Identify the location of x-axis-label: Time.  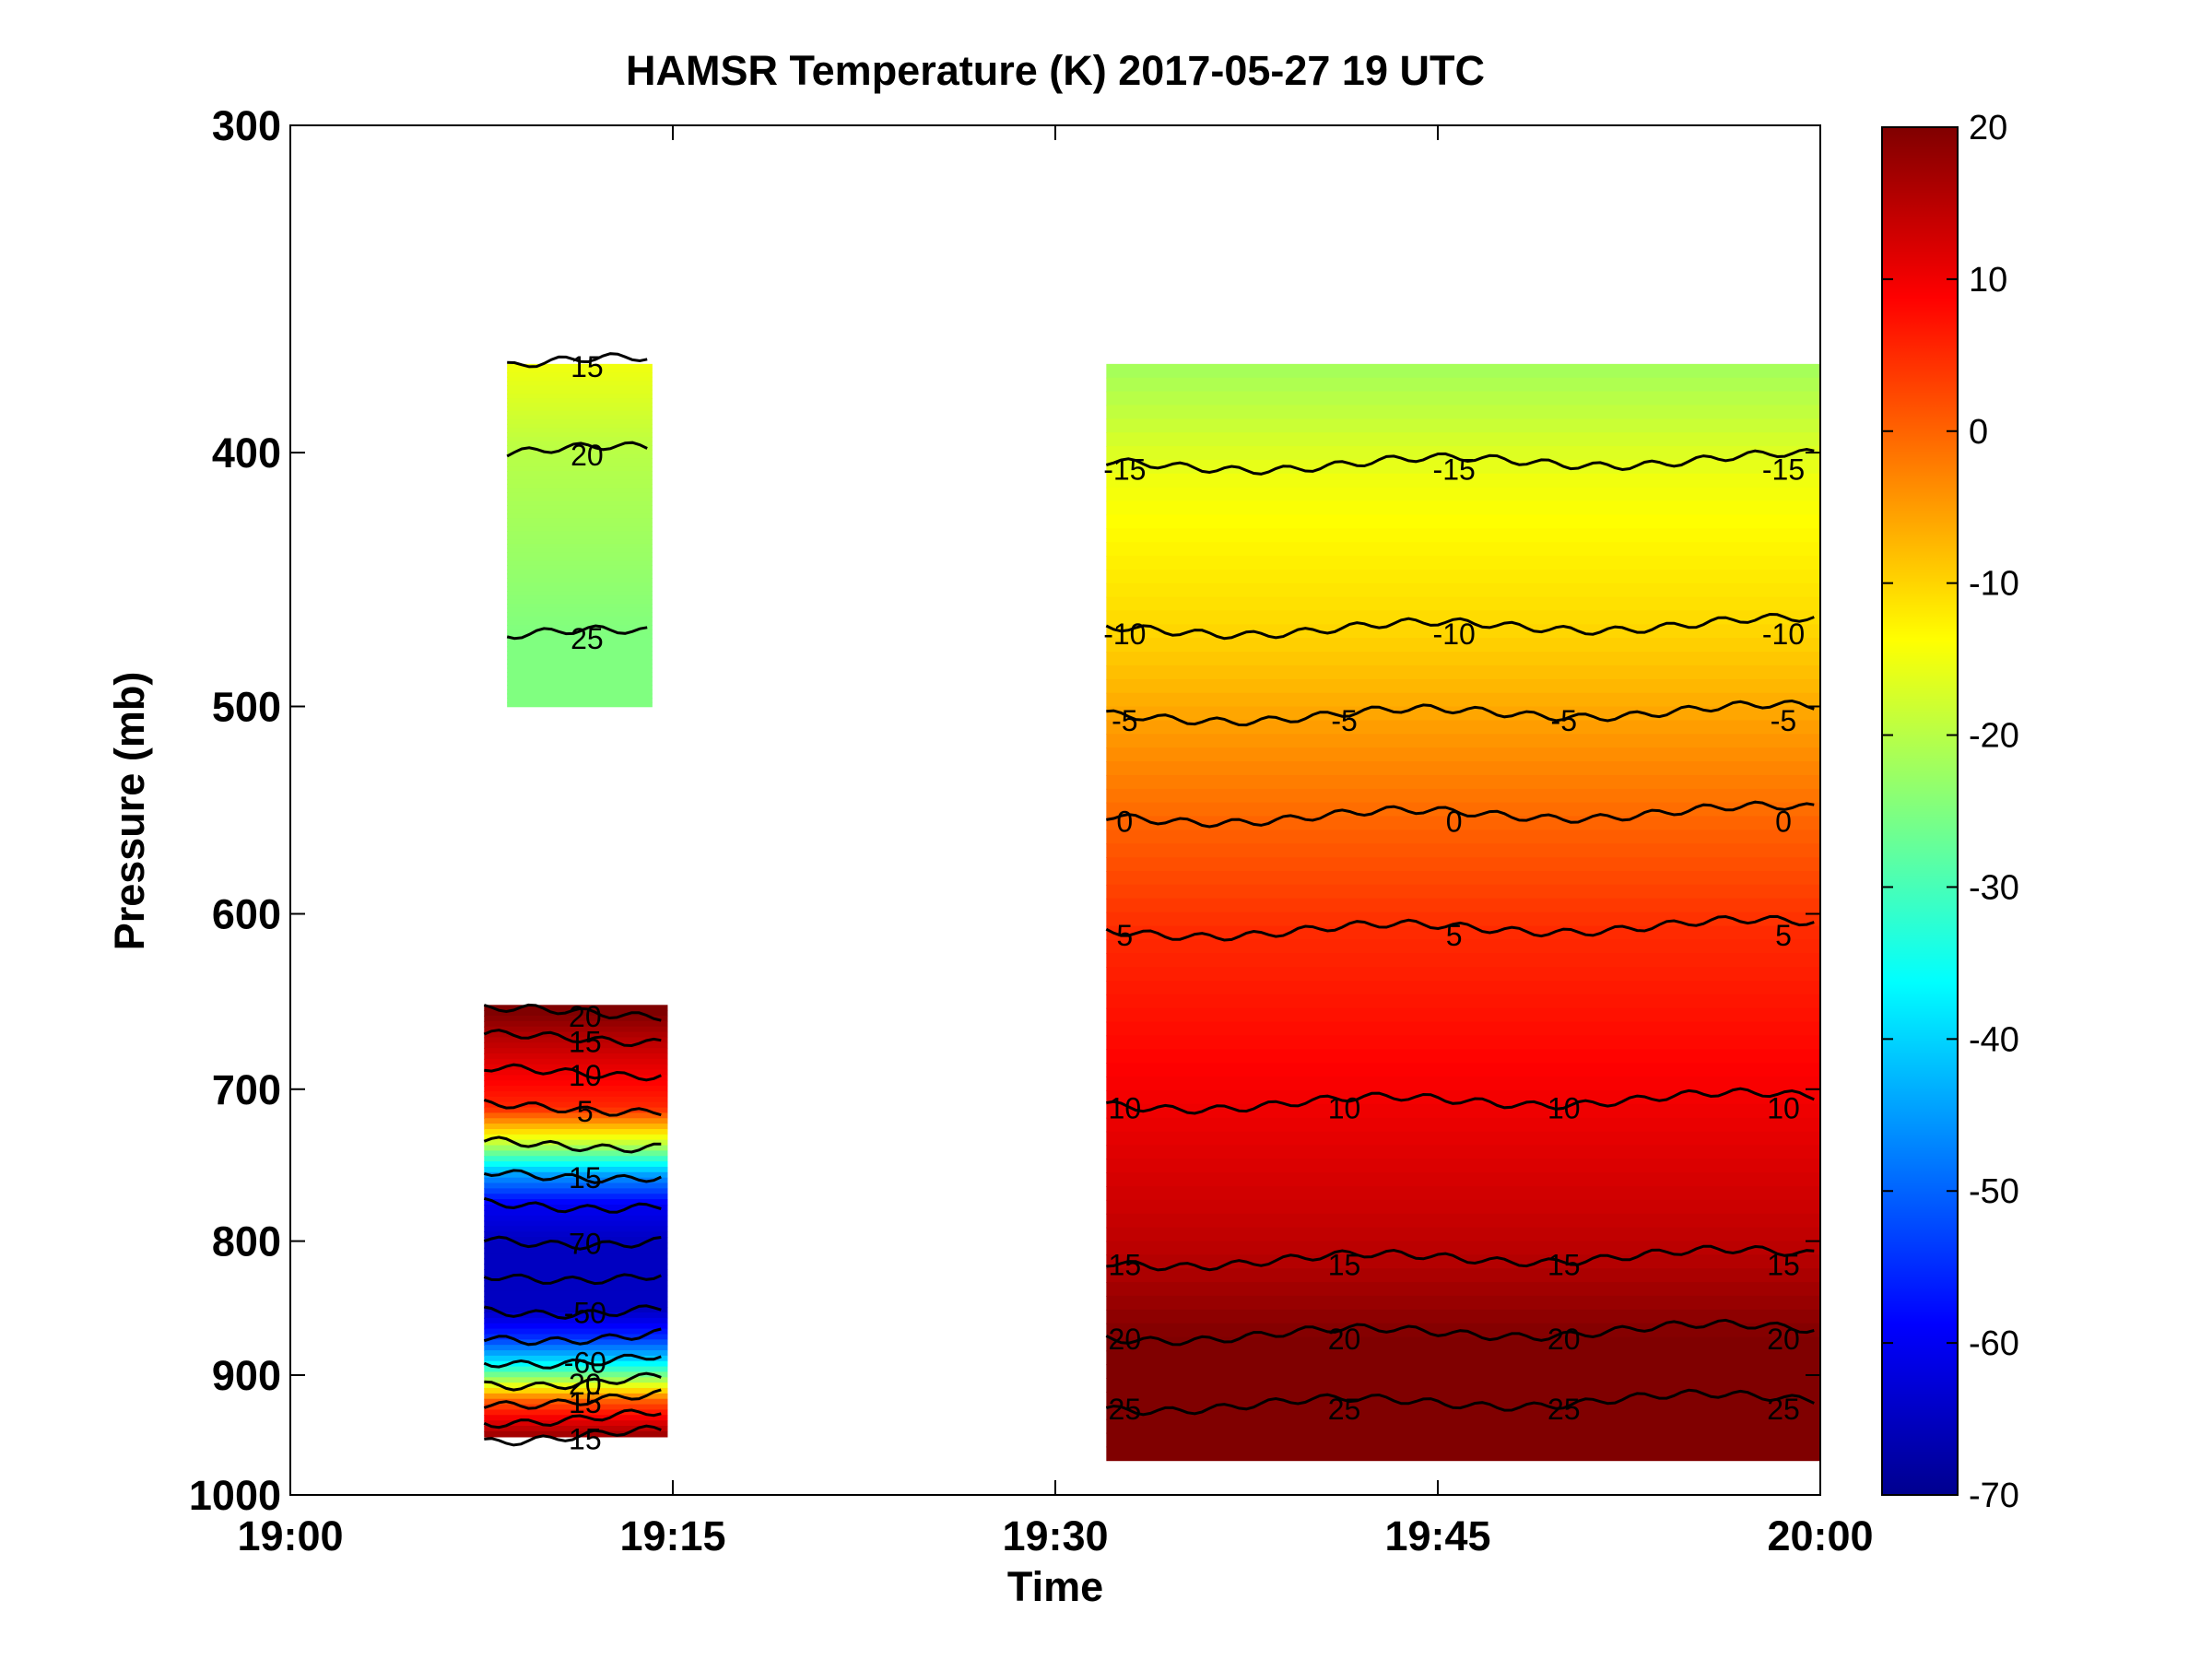
(1055, 1586).